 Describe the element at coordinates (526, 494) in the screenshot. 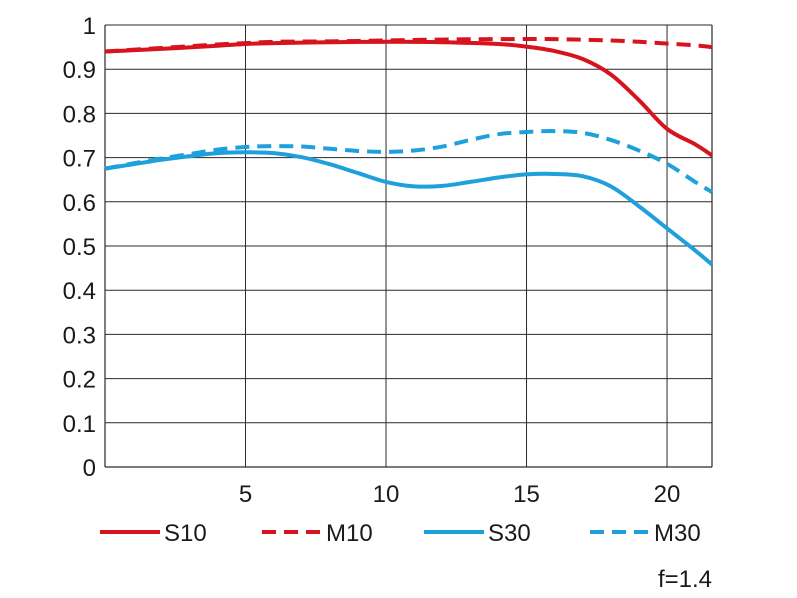

I see `x-tick-label: 15` at that location.